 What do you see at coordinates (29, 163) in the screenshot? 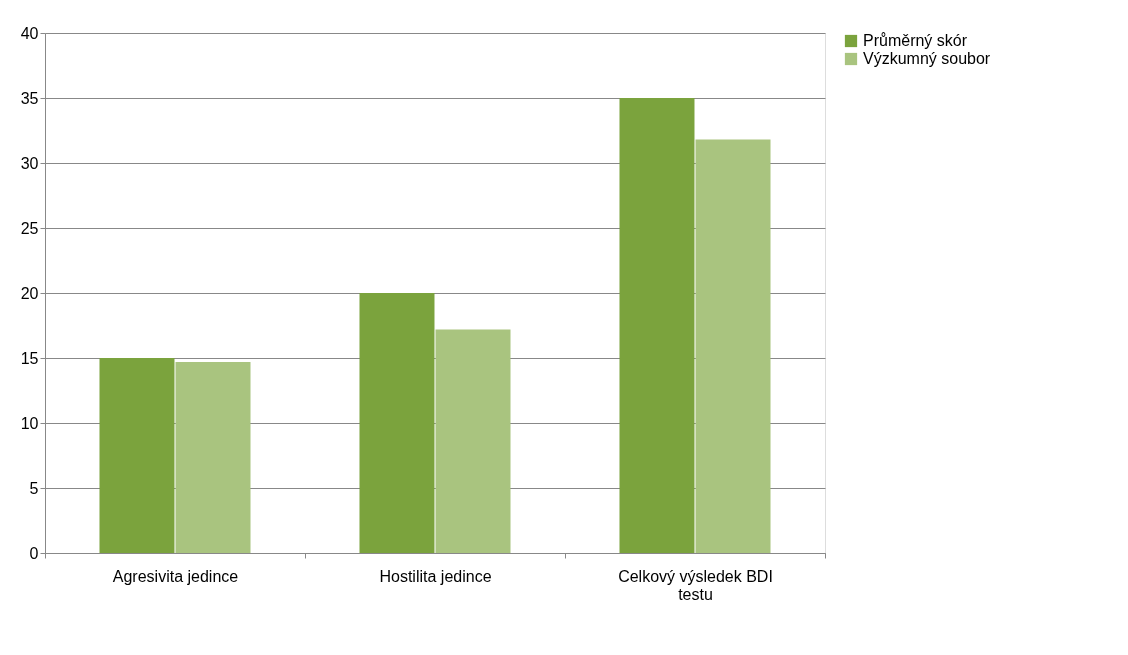
I see `y-tick-label: 30` at bounding box center [29, 163].